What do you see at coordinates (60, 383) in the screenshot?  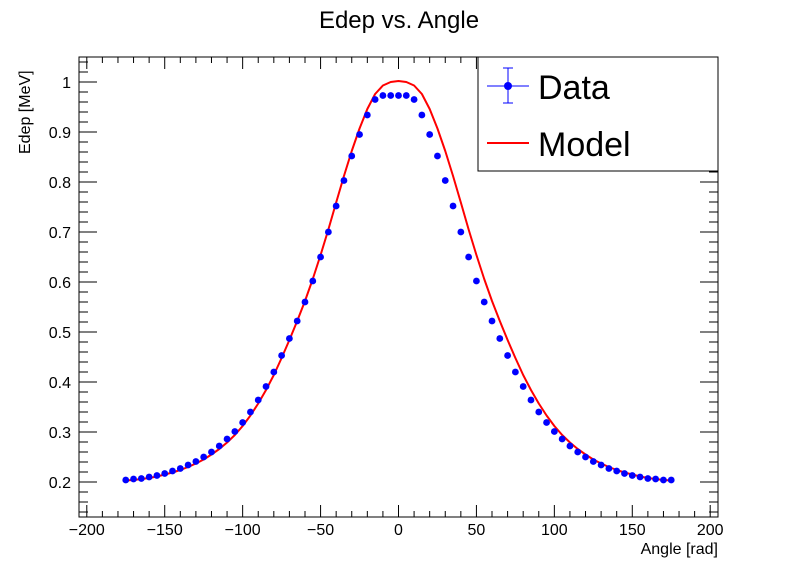 I see `y-tick-label: 0.4` at bounding box center [60, 383].